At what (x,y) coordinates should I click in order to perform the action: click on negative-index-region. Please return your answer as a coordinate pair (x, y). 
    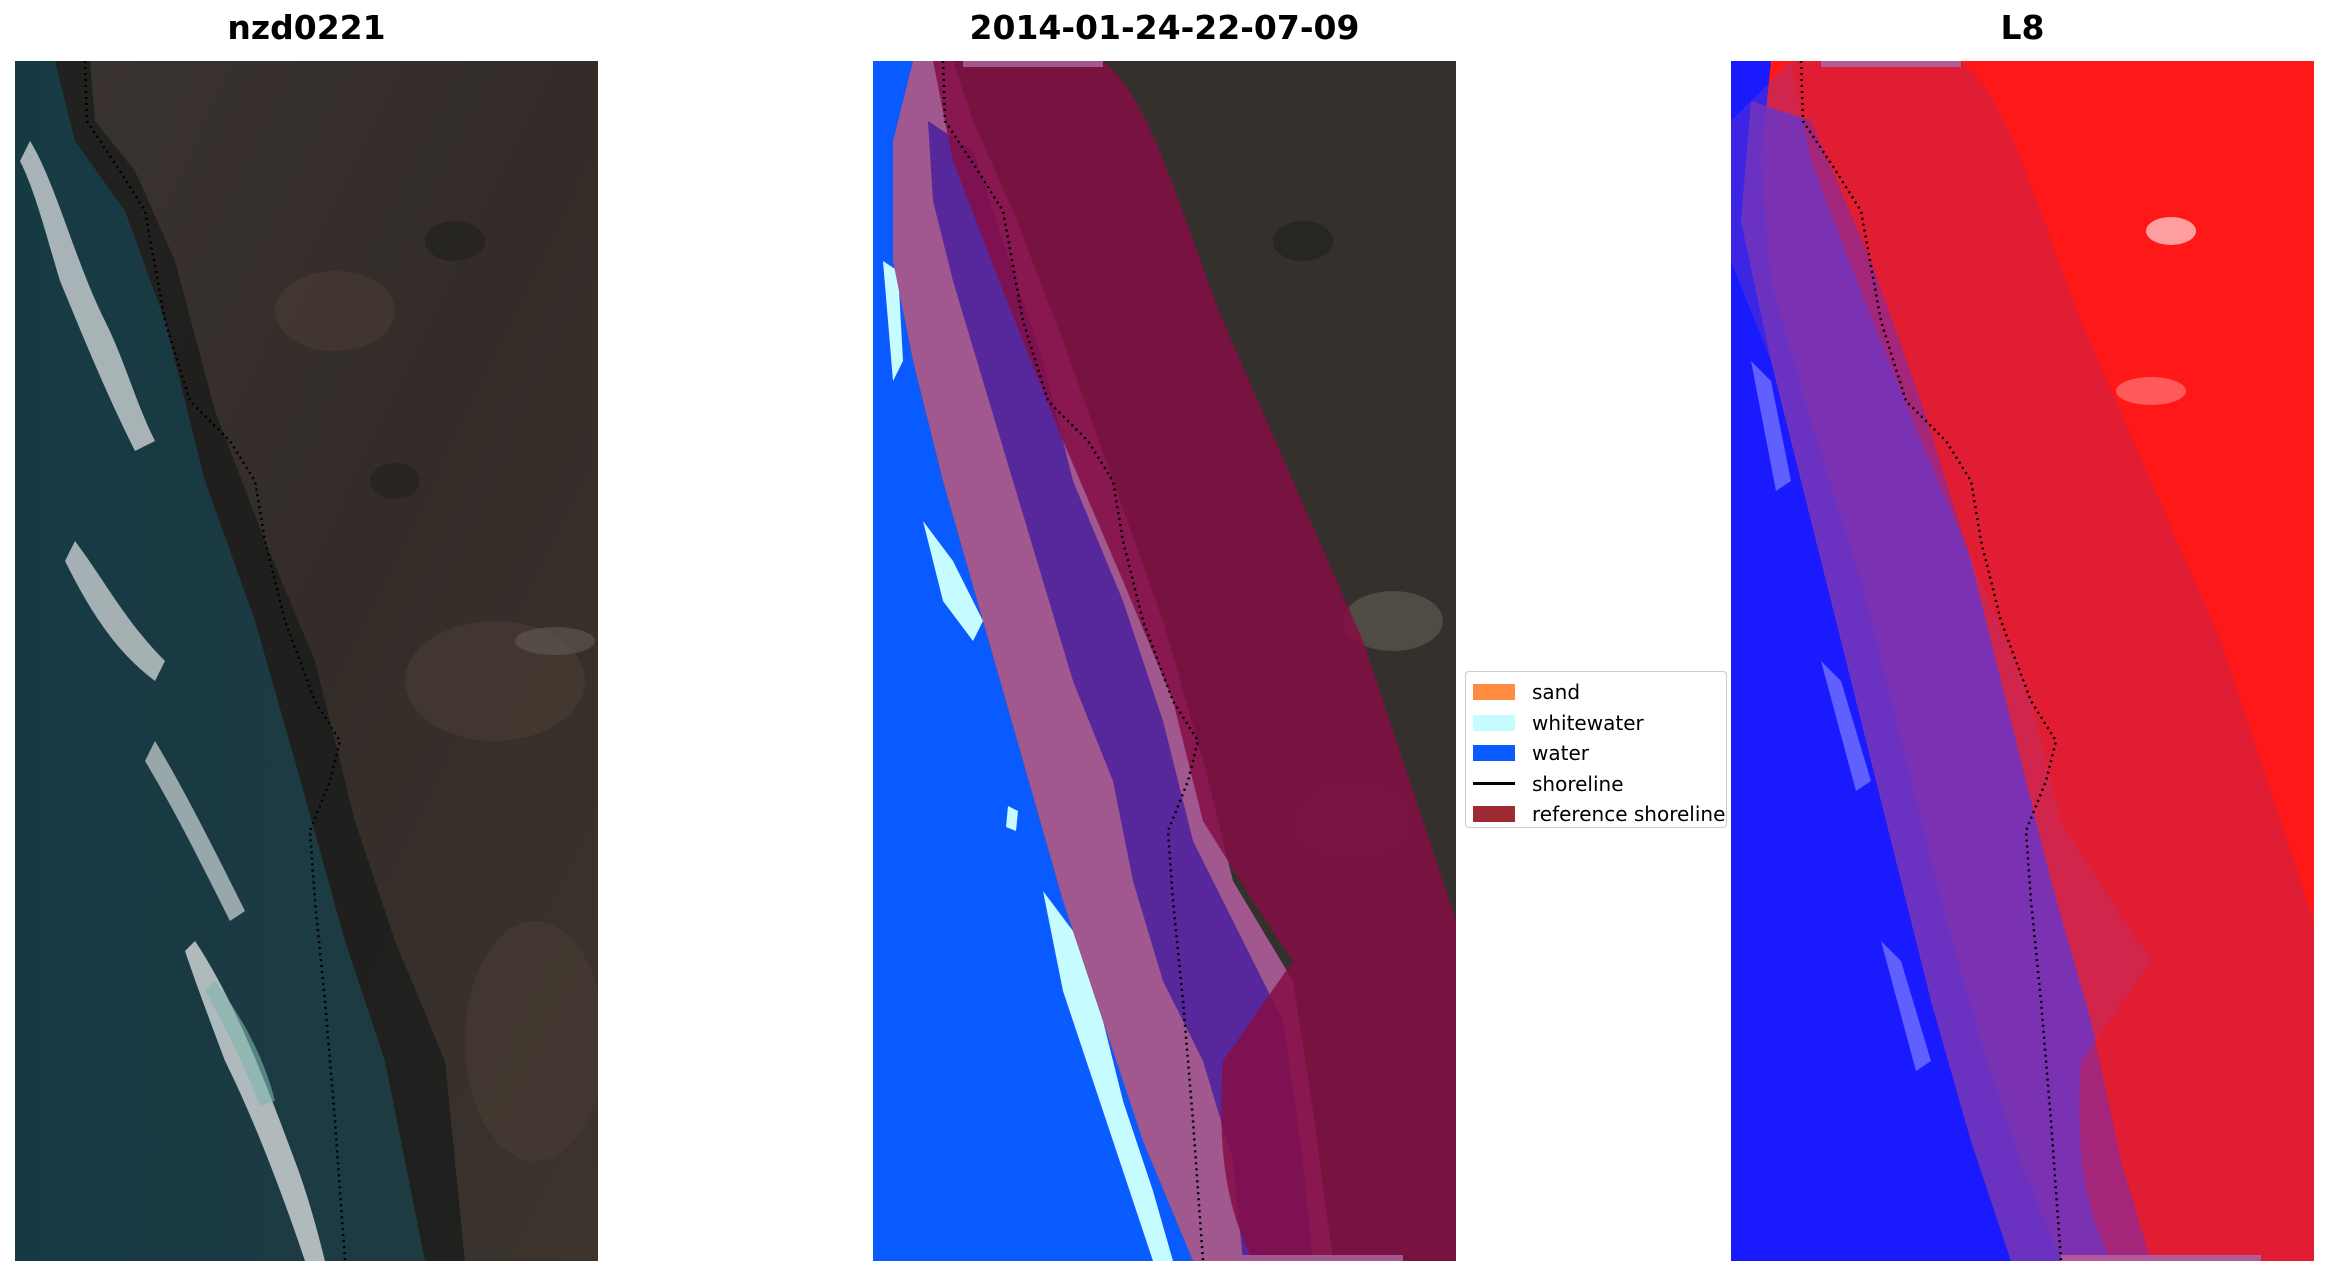
    Looking at the image, I should click on (1896, 661).